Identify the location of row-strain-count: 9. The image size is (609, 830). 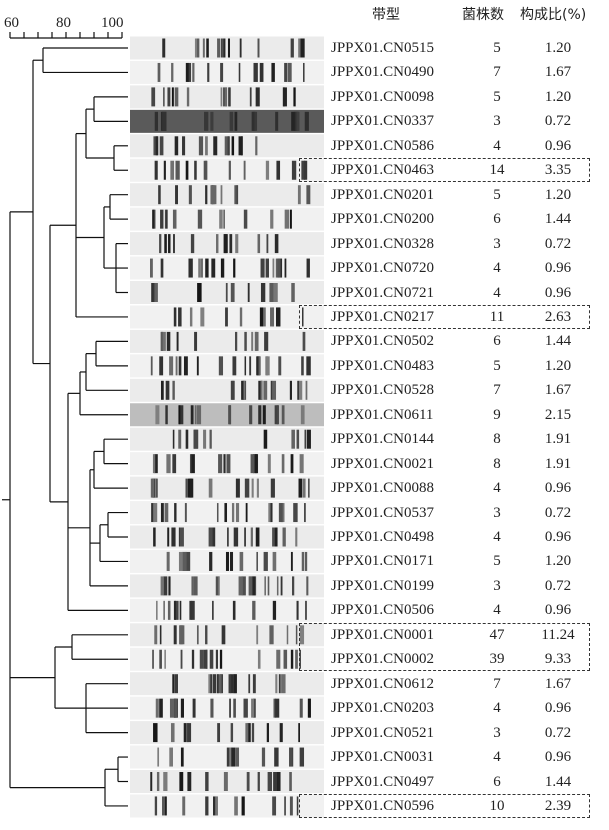
(497, 414).